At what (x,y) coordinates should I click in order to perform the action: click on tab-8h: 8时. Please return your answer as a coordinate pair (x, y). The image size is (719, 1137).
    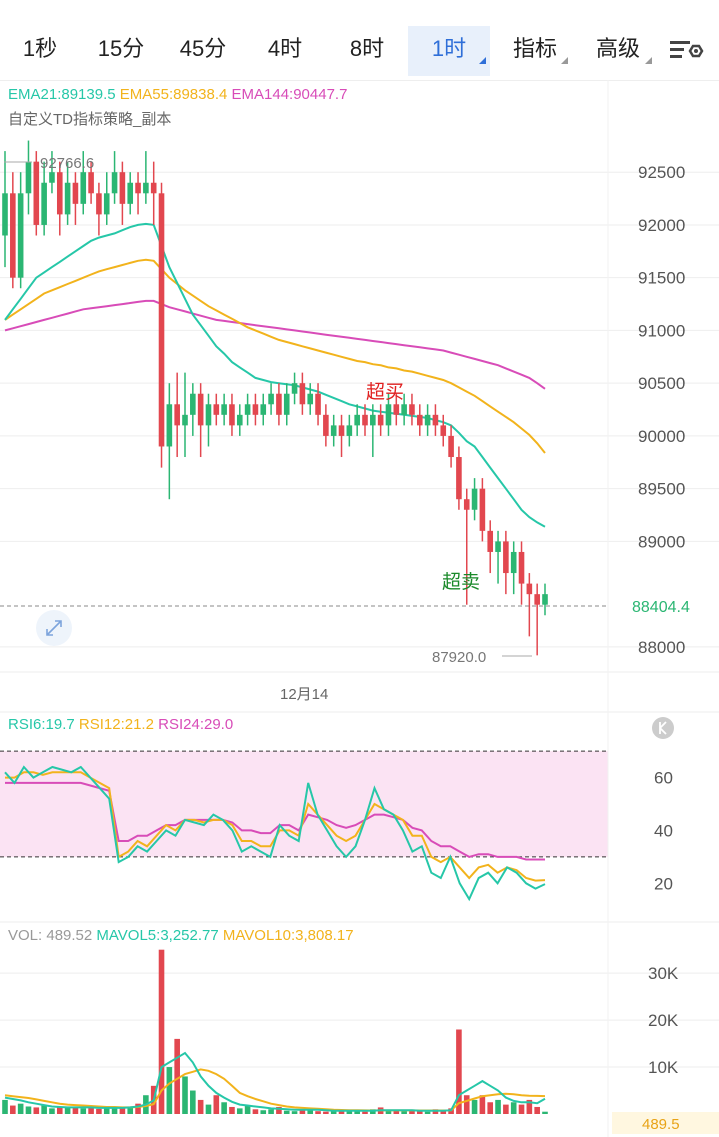
    Looking at the image, I should click on (367, 51).